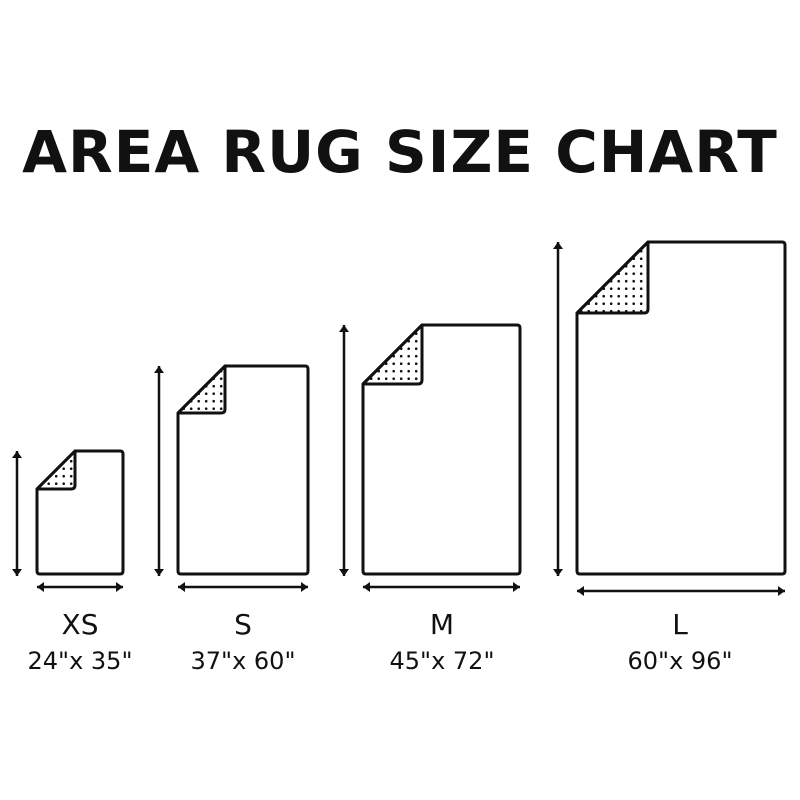 This screenshot has width=800, height=800. I want to click on size-label-m: M, so click(442, 624).